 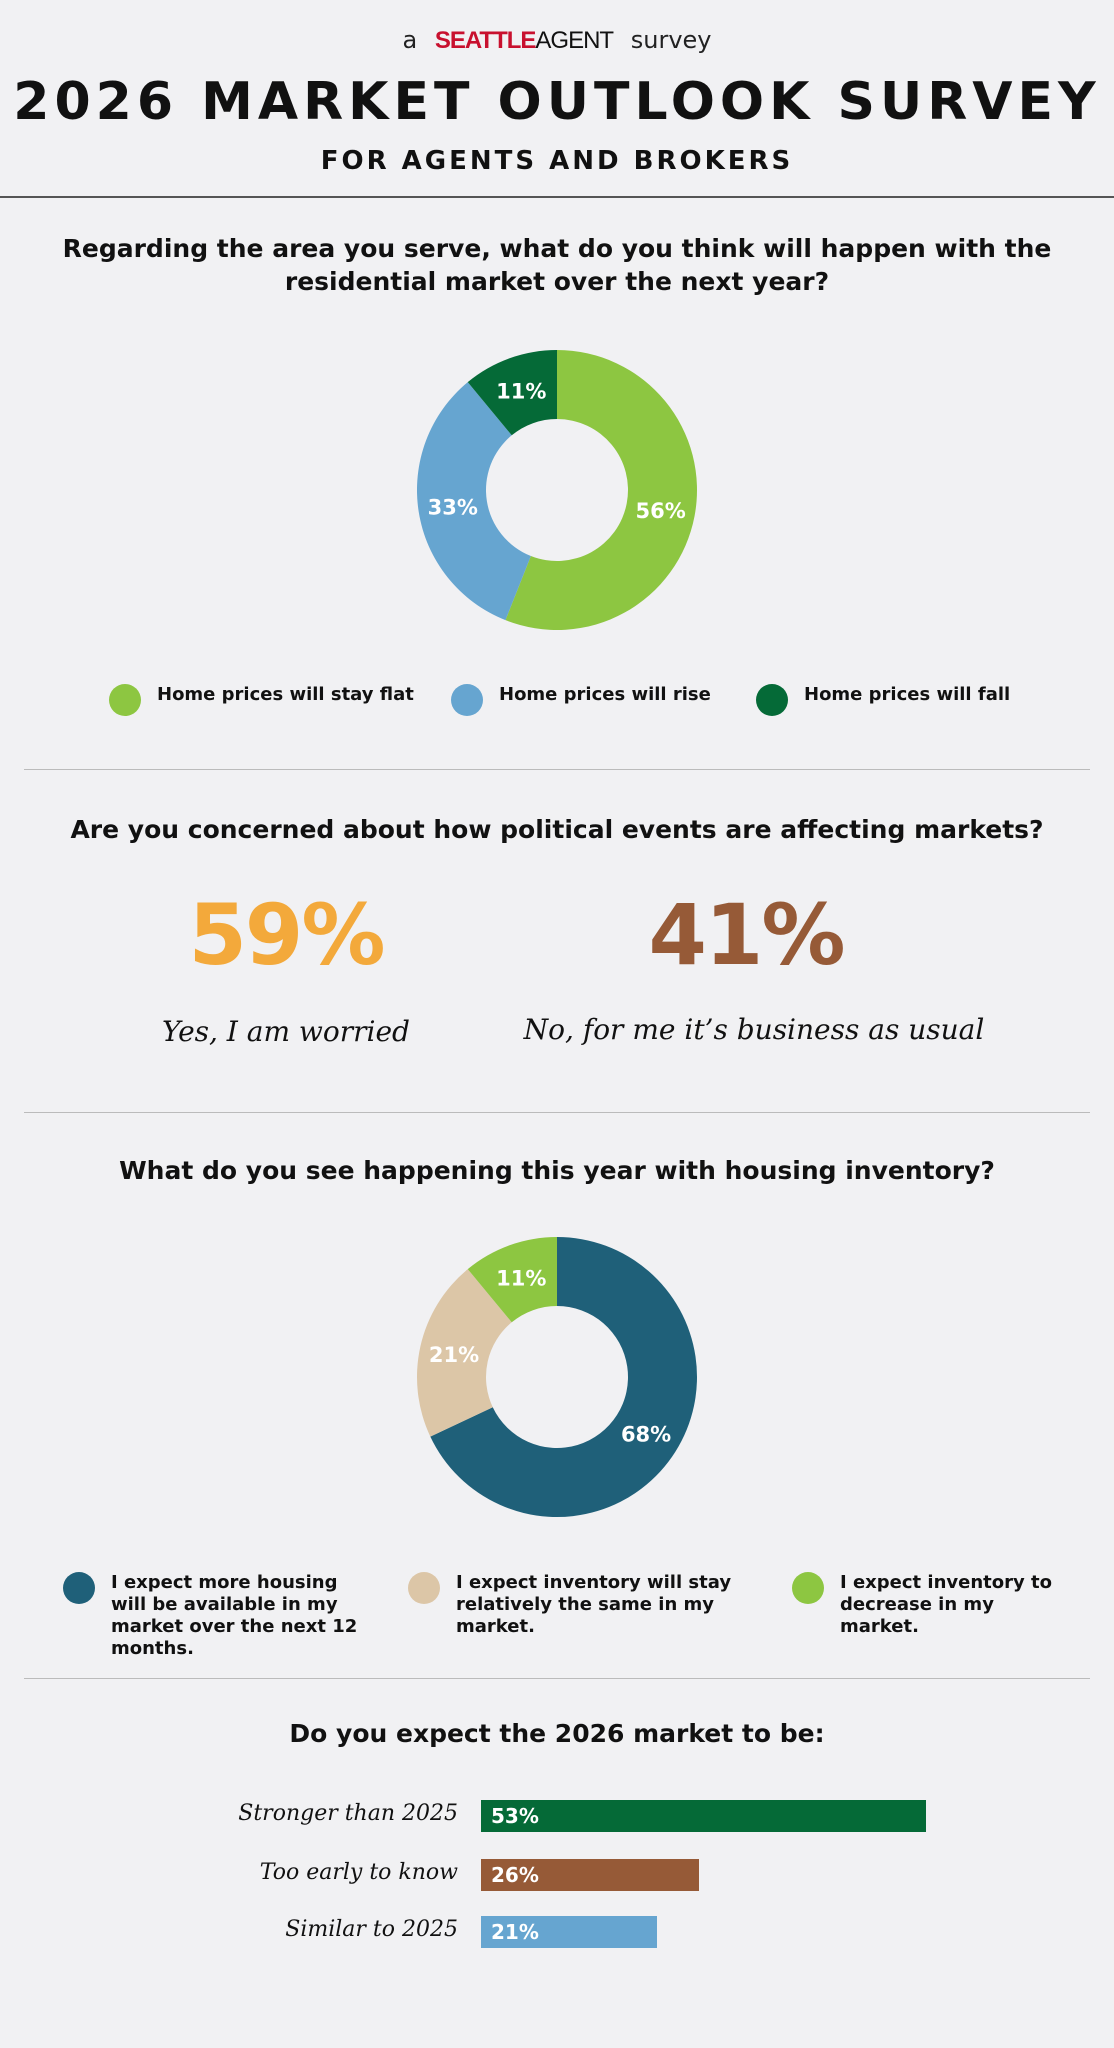 I want to click on bar-category-label: Similar to 2025, so click(x=371, y=1929).